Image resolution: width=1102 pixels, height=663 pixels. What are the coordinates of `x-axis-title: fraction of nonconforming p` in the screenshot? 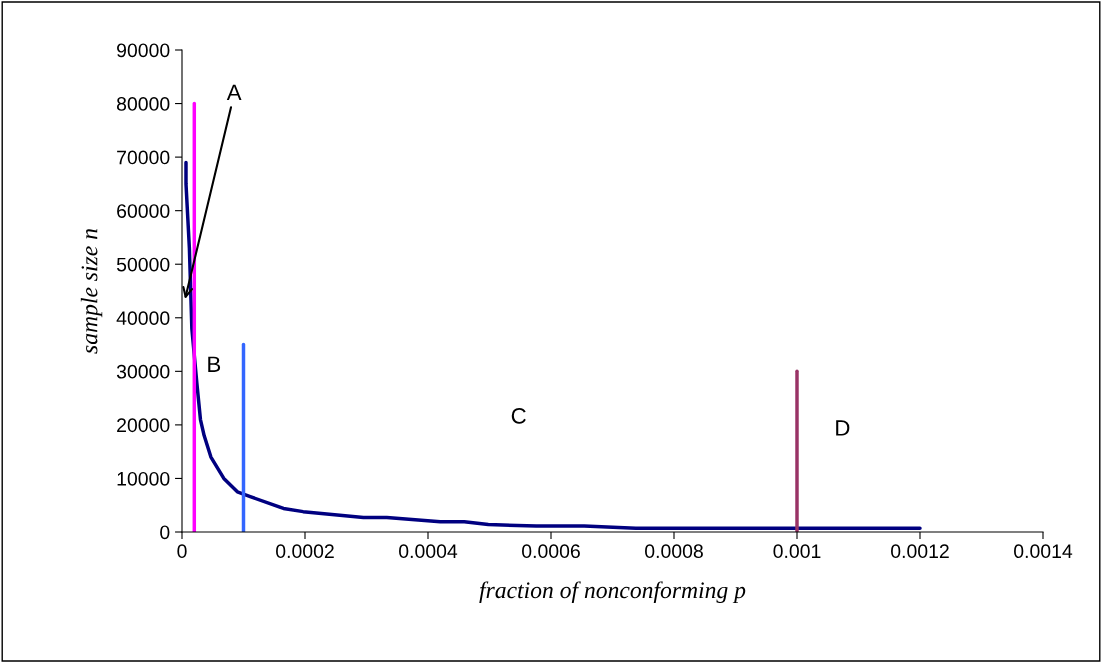 It's located at (612, 592).